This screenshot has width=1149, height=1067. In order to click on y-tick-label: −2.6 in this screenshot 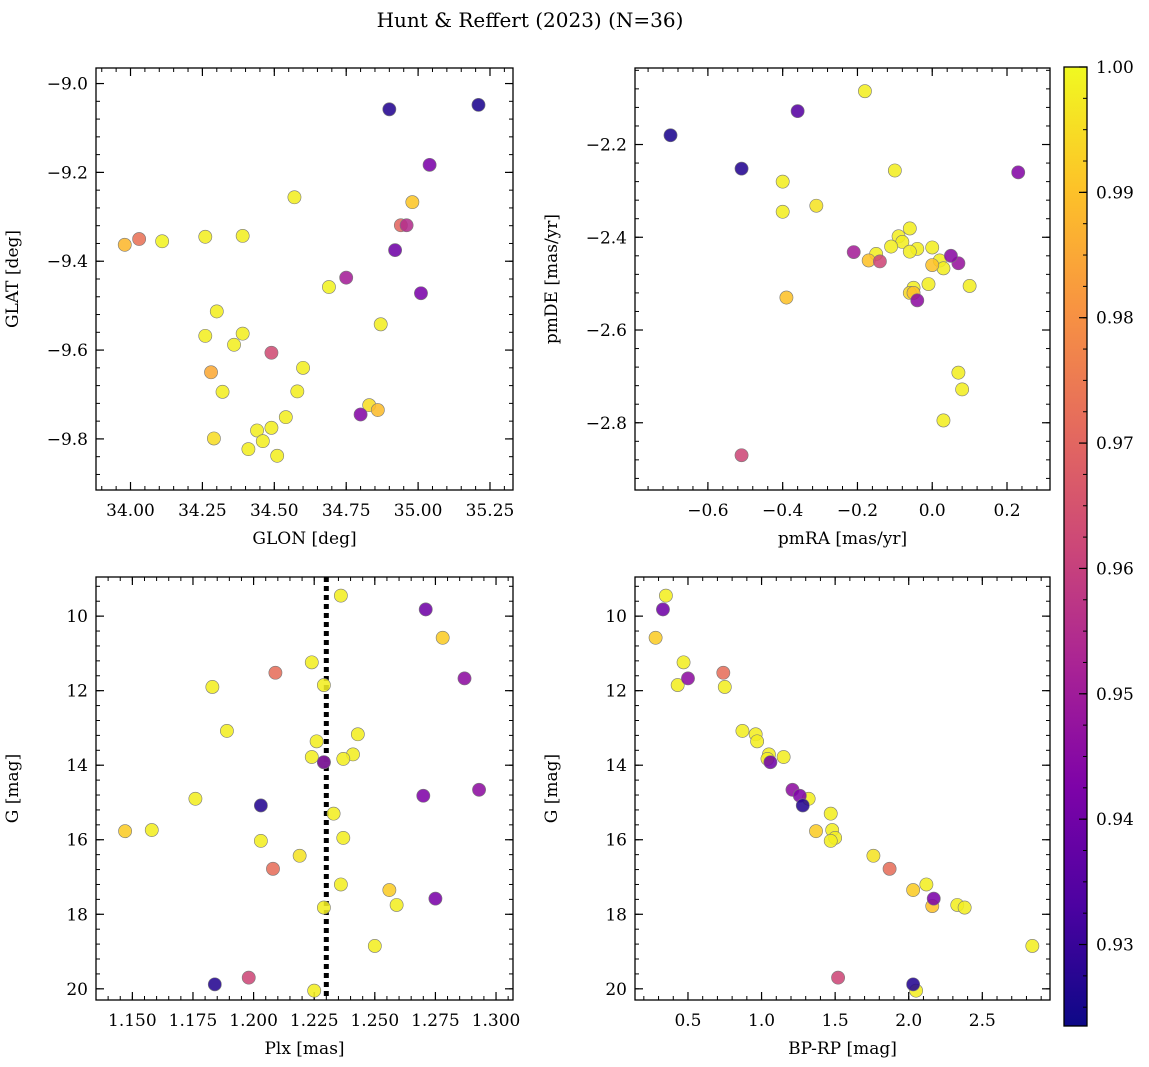, I will do `click(606, 331)`.